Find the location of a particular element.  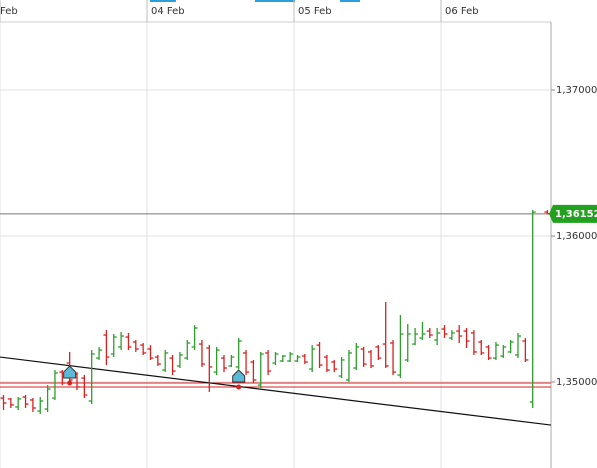

date-strip is located at coordinates (298, 11).